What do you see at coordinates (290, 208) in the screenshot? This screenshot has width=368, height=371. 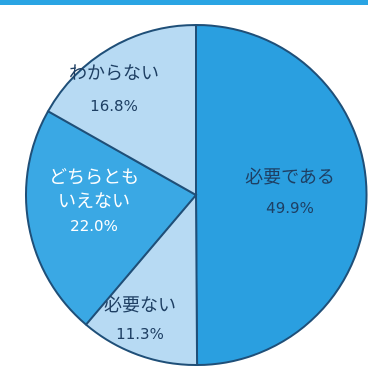 I see `slice-value-label: 49.9%` at bounding box center [290, 208].